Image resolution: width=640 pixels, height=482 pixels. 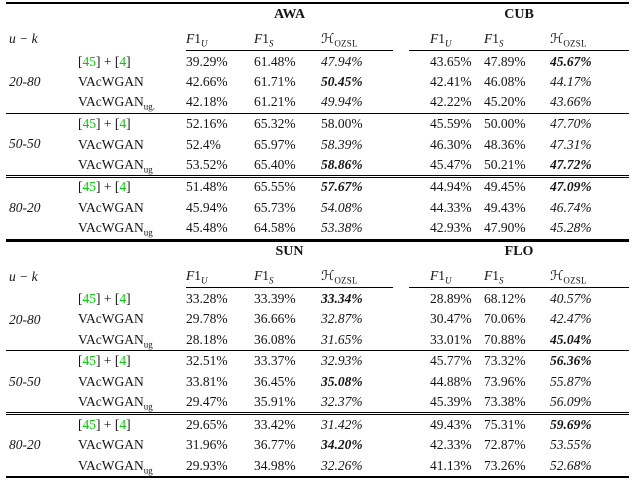 What do you see at coordinates (220, 361) in the screenshot?
I see `metric-value-cell: 32.51%` at bounding box center [220, 361].